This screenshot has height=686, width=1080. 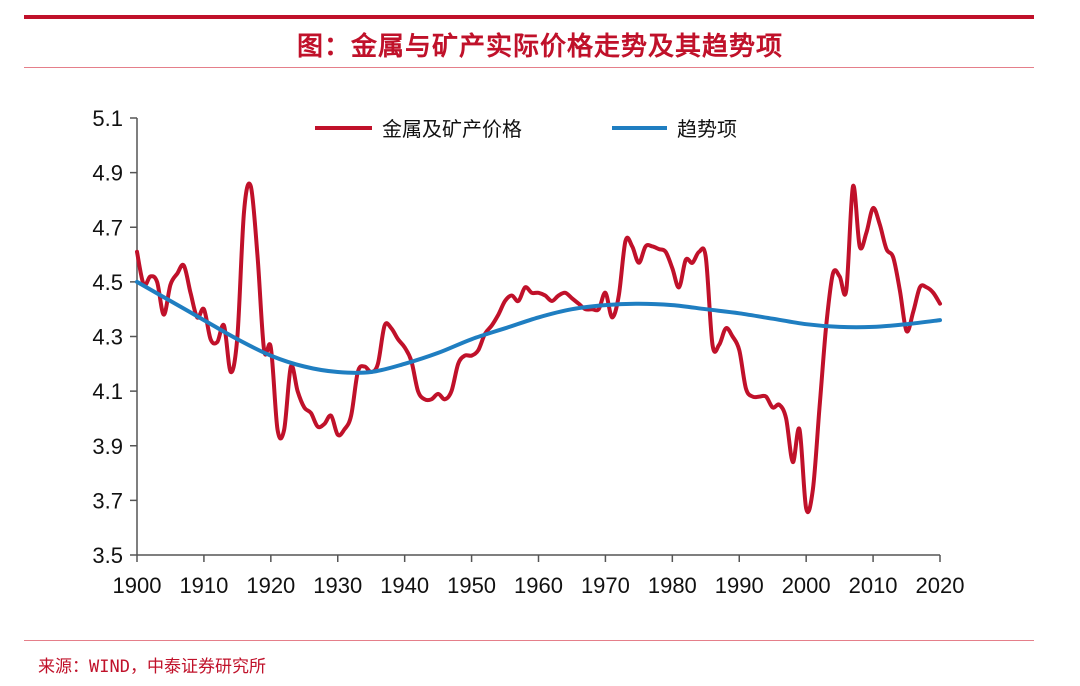 I want to click on chart-title: 图：金属与矿产实际价格走势及其趋势项, so click(x=539, y=47).